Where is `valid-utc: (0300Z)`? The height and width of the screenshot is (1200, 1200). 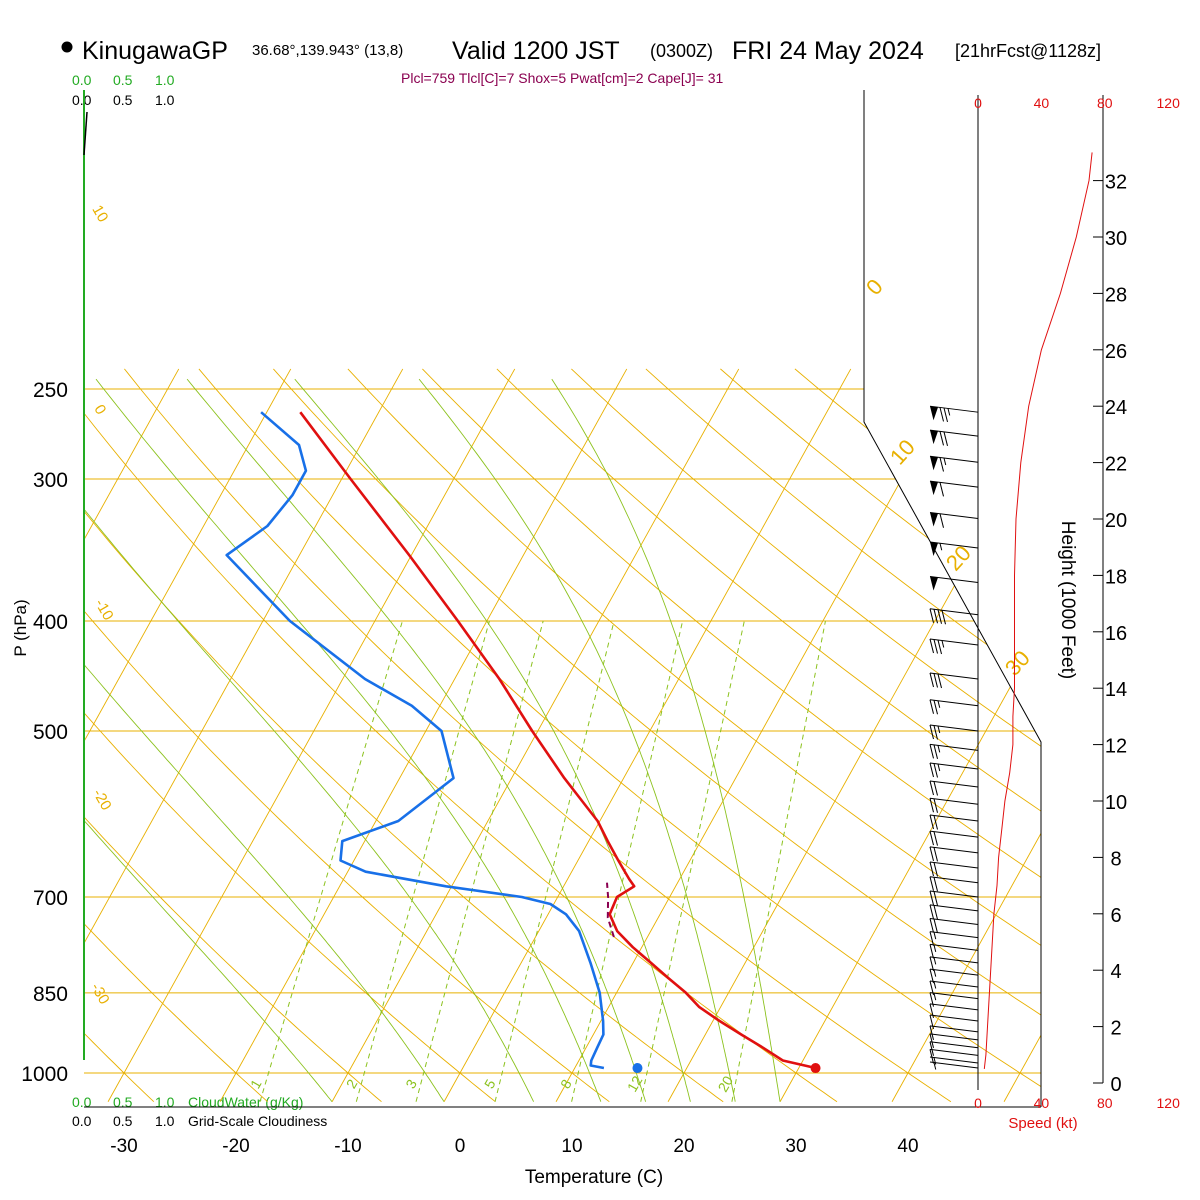 valid-utc: (0300Z) is located at coordinates (681, 51).